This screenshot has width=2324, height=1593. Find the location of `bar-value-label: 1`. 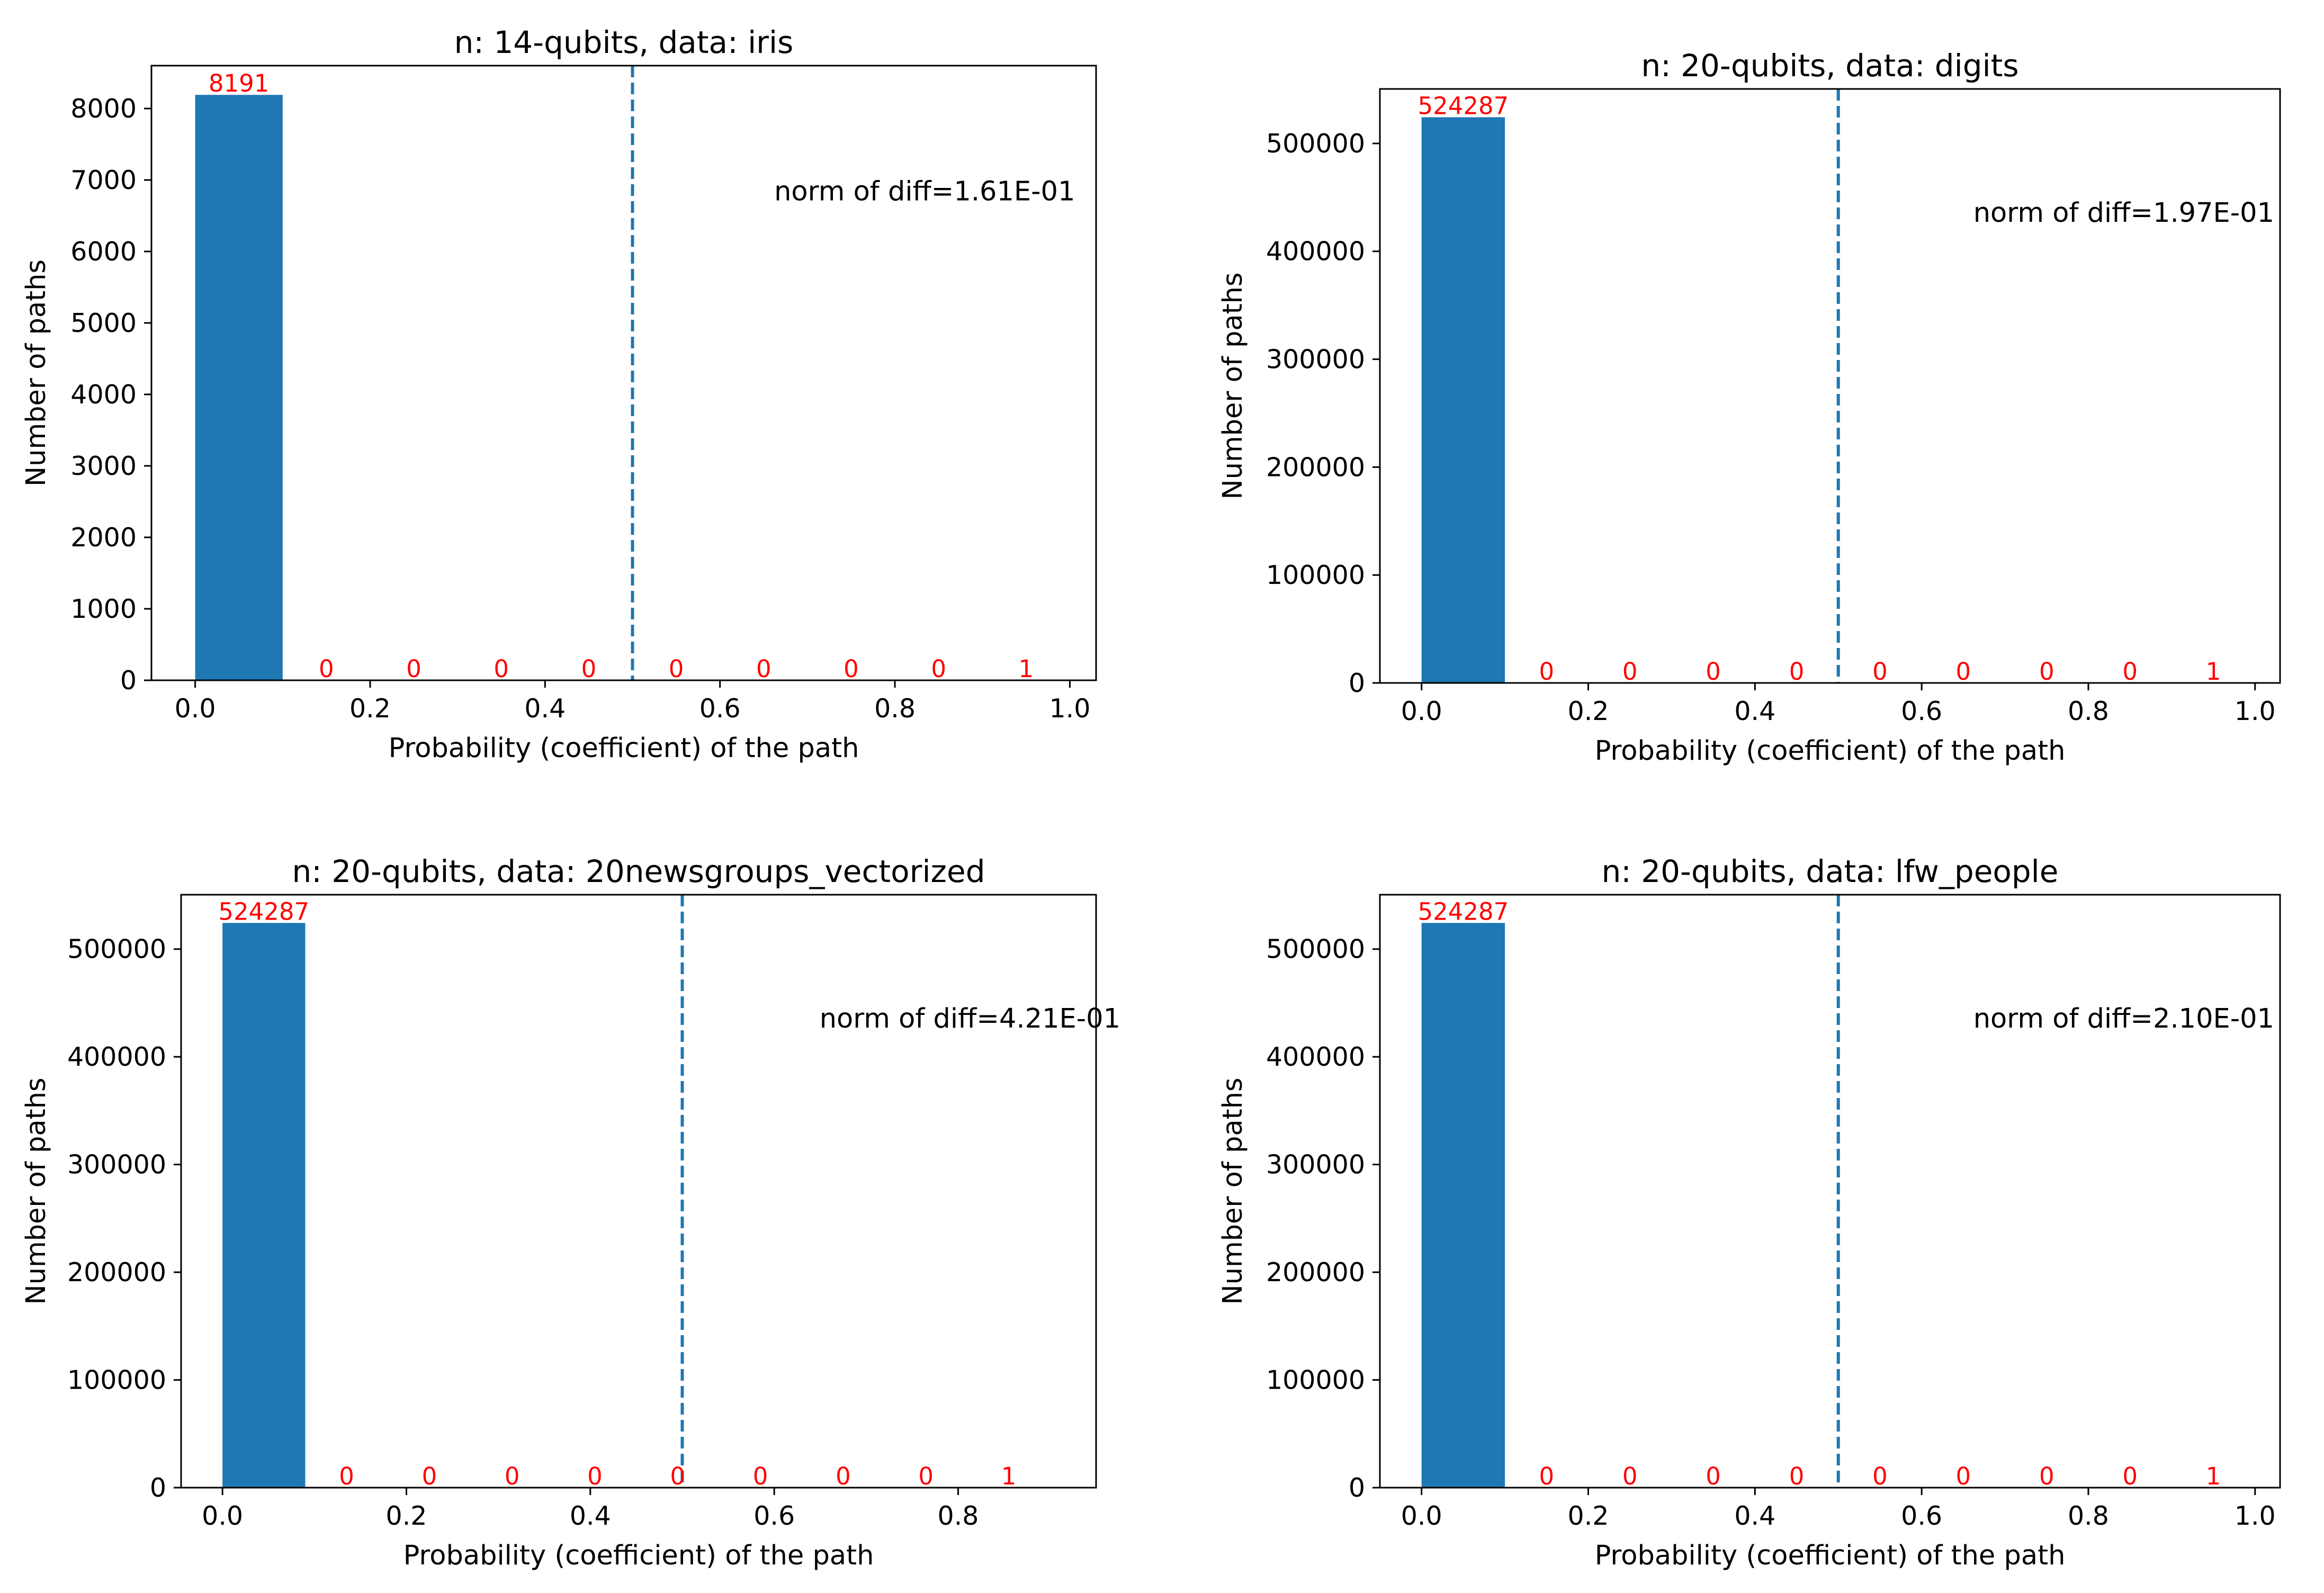

bar-value-label: 1 is located at coordinates (1009, 1476).